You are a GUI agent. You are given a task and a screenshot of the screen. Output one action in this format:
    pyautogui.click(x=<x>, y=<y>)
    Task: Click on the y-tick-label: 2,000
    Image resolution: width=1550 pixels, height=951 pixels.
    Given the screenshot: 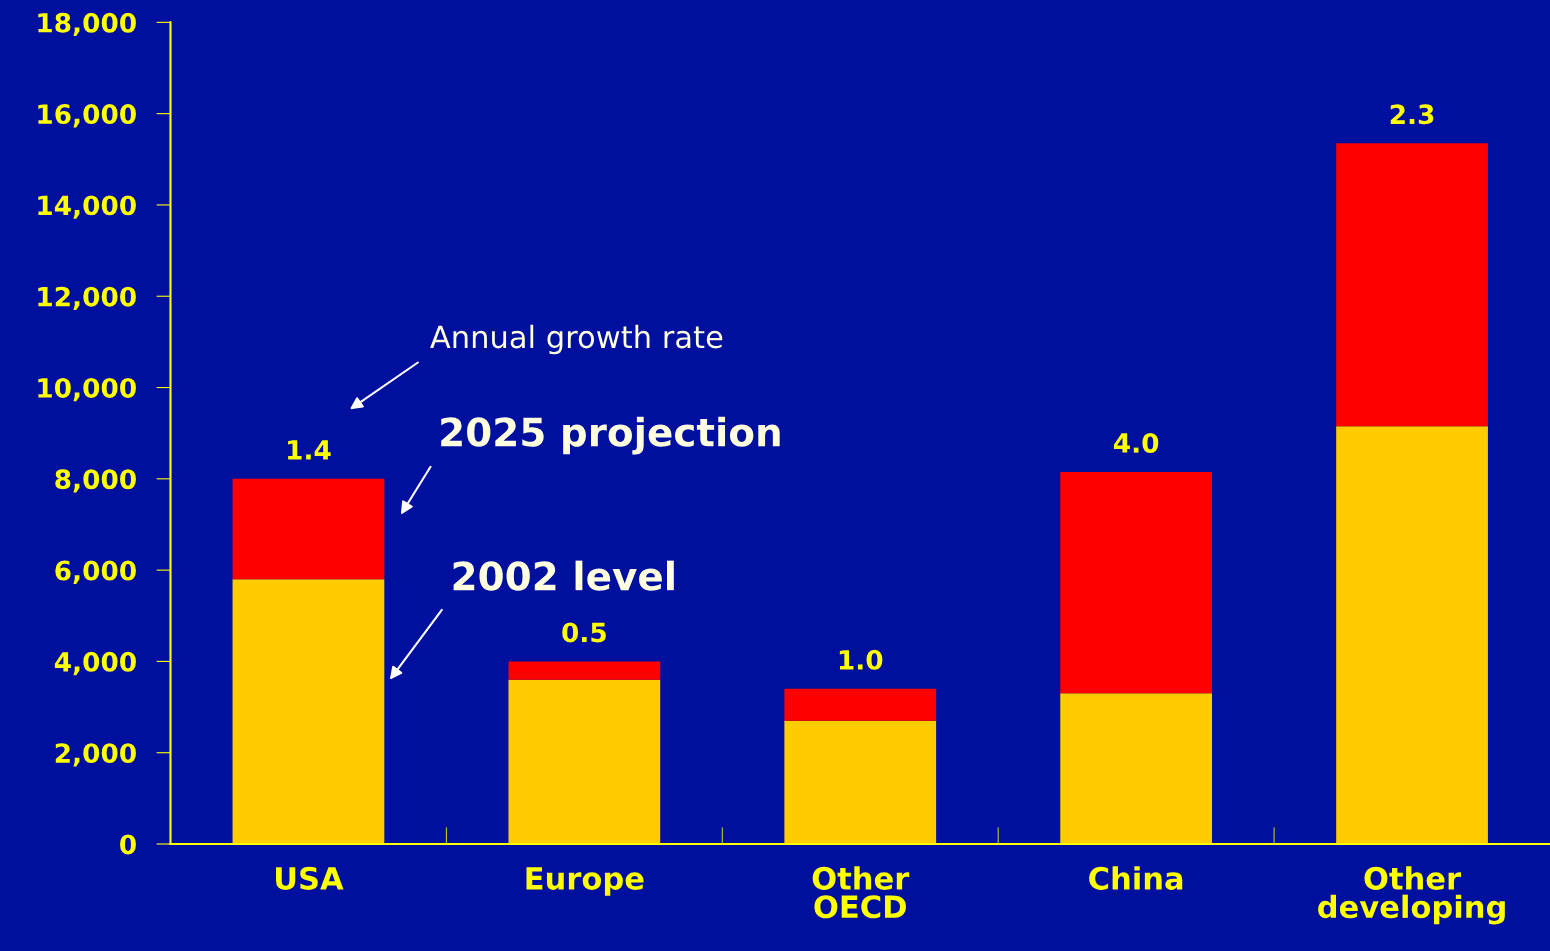 What is the action you would take?
    pyautogui.click(x=95, y=755)
    